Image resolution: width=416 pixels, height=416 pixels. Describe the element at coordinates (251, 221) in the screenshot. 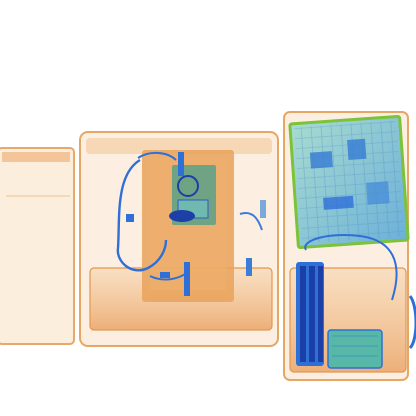

I see `cable-right` at that location.